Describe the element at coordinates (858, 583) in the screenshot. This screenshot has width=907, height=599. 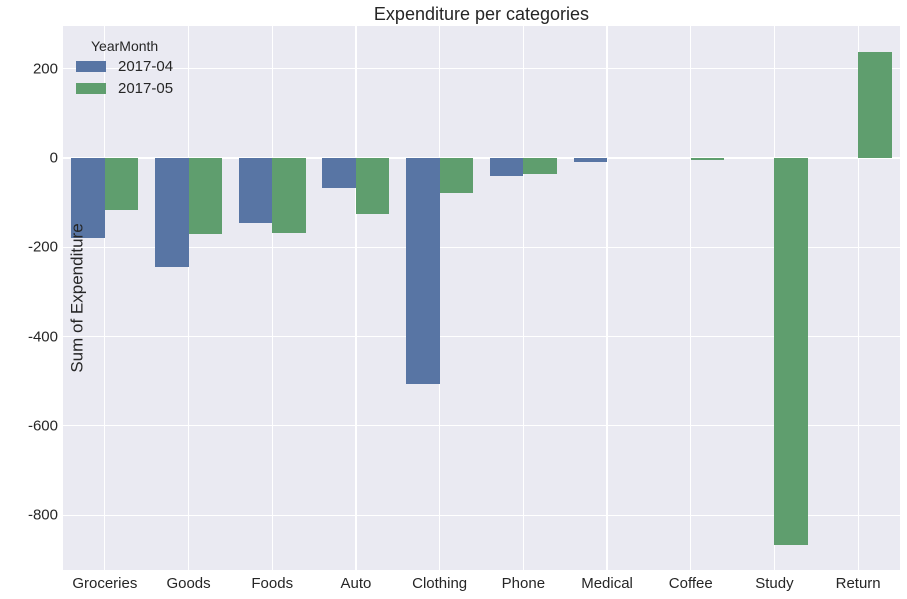
I see `x-tick-label: Return` at that location.